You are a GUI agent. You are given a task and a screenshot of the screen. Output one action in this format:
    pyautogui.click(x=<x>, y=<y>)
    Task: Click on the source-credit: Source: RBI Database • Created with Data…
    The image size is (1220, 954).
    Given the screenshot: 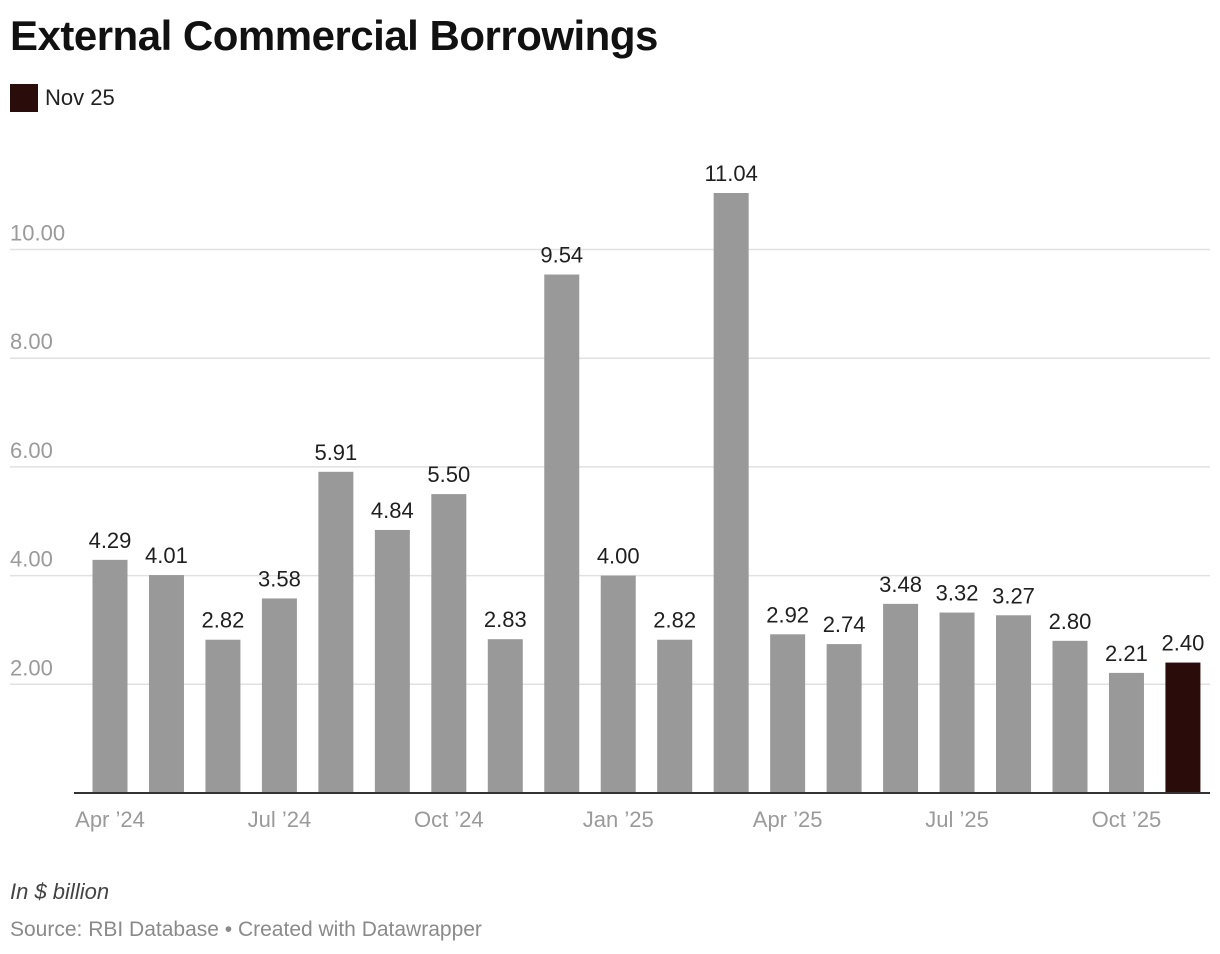 What is the action you would take?
    pyautogui.click(x=246, y=929)
    